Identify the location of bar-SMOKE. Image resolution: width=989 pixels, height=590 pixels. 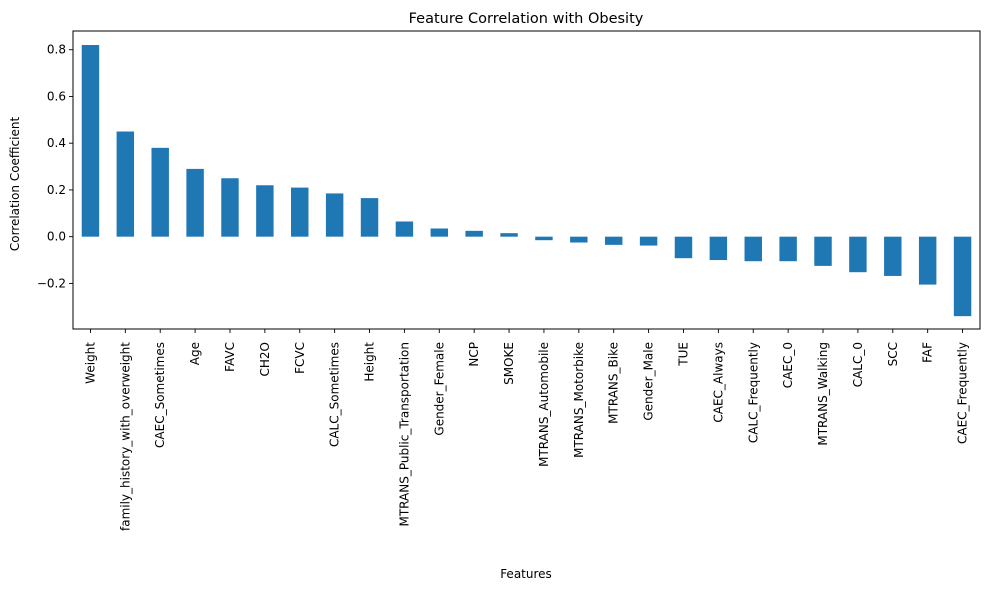
(509, 235).